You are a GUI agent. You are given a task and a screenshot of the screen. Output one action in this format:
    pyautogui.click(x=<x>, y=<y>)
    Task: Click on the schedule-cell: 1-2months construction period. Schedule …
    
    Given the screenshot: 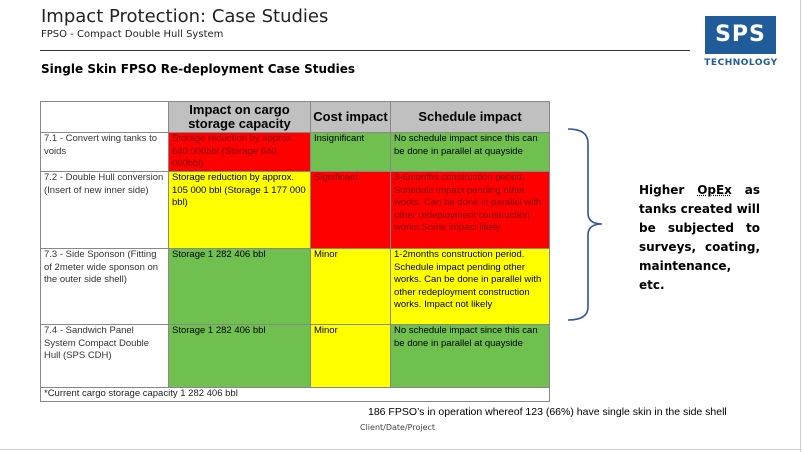 What is the action you would take?
    pyautogui.click(x=470, y=286)
    